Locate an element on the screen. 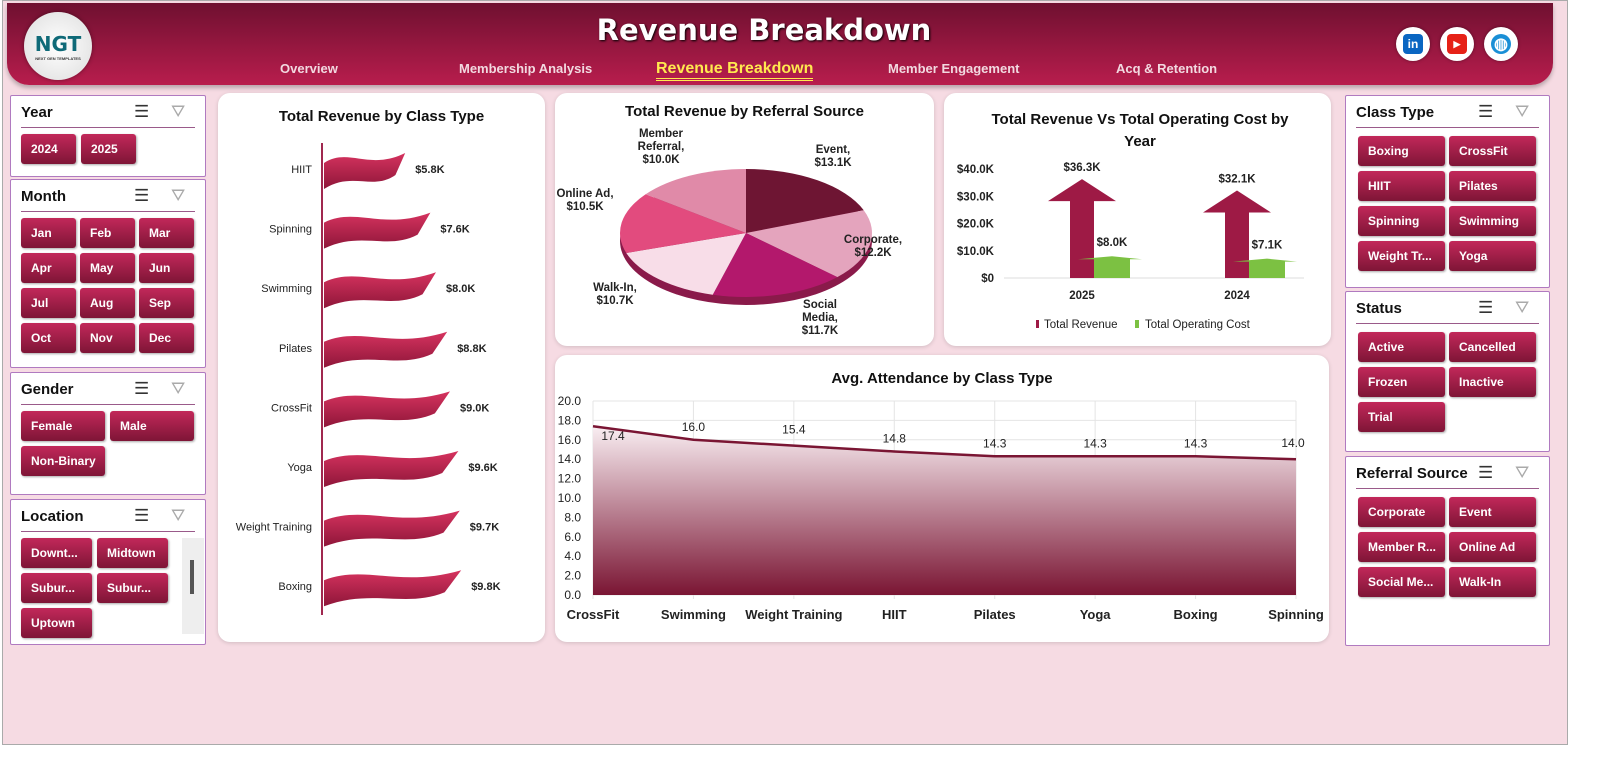  y-tick-label: 4.0 is located at coordinates (572, 556).